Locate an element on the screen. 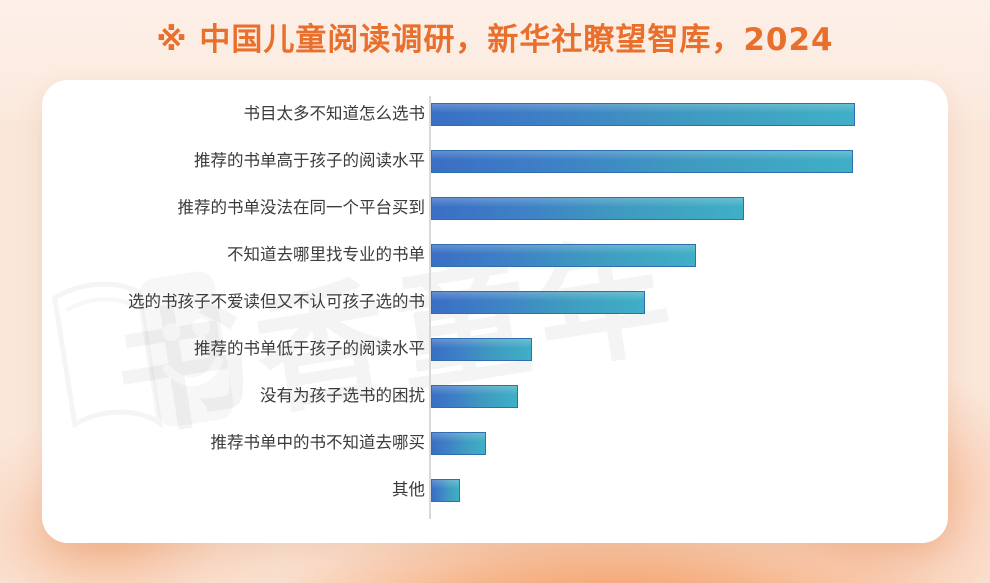 This screenshot has width=990, height=583. bar-category-label: 其他 is located at coordinates (408, 489).